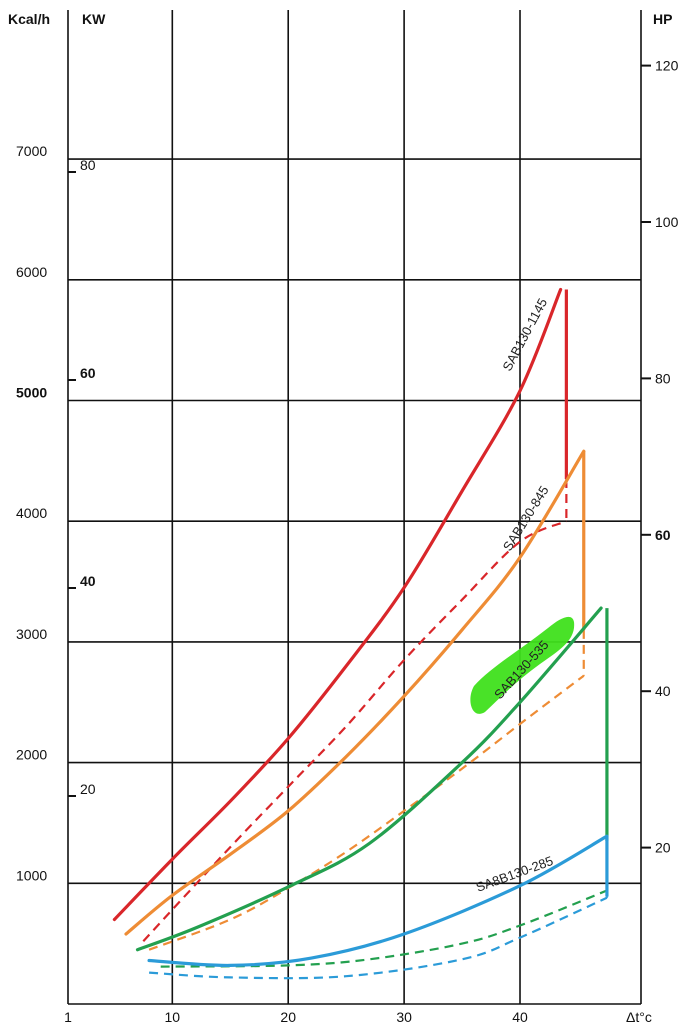 This screenshot has height=1027, width=686. What do you see at coordinates (660, 457) in the screenshot?
I see `axis-right-hp: 20 40 60 80 100 120` at bounding box center [660, 457].